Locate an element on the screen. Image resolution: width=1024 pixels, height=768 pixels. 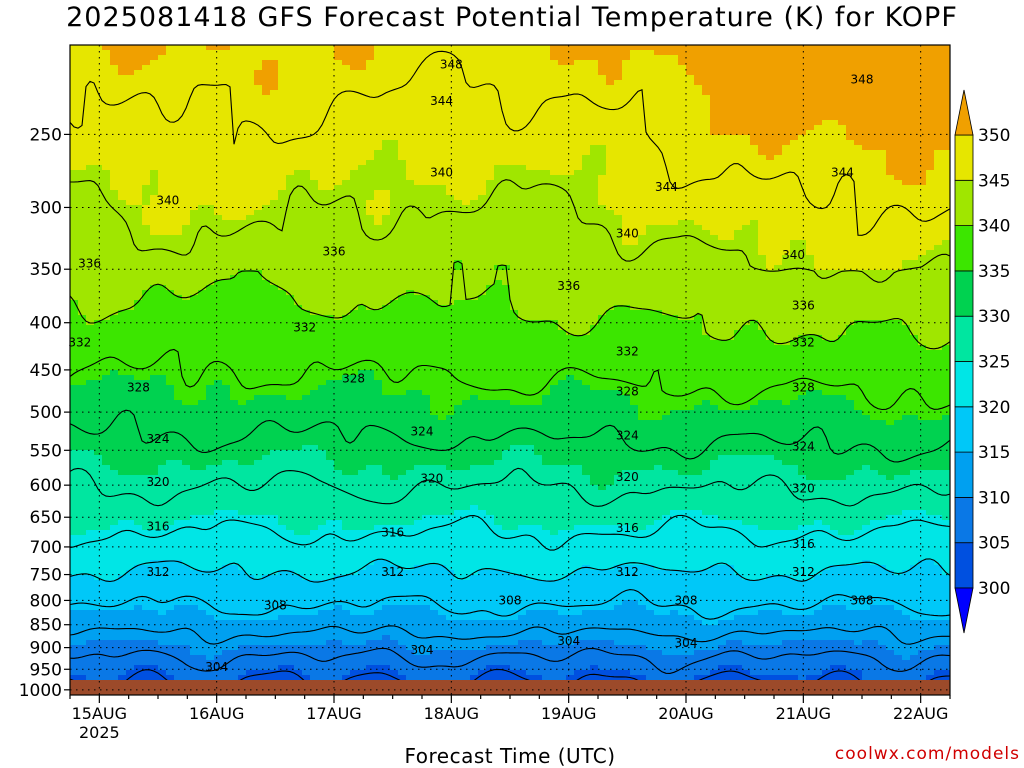
y-tick-label: 800 is located at coordinates (46, 601).